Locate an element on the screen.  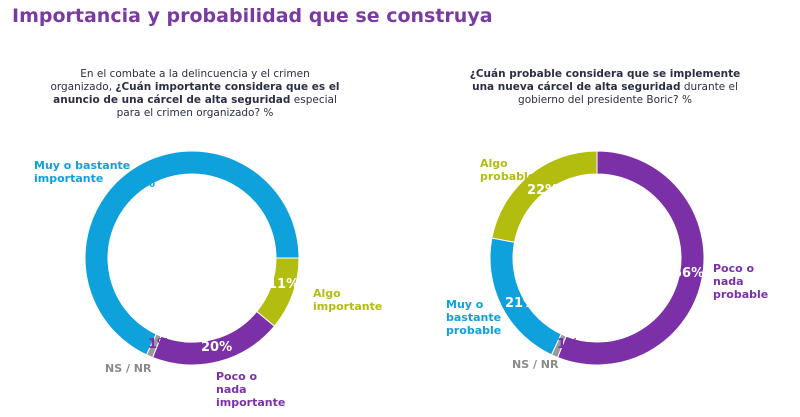
label-poco-importante: Poco o nada importante is located at coordinates (251, 389).